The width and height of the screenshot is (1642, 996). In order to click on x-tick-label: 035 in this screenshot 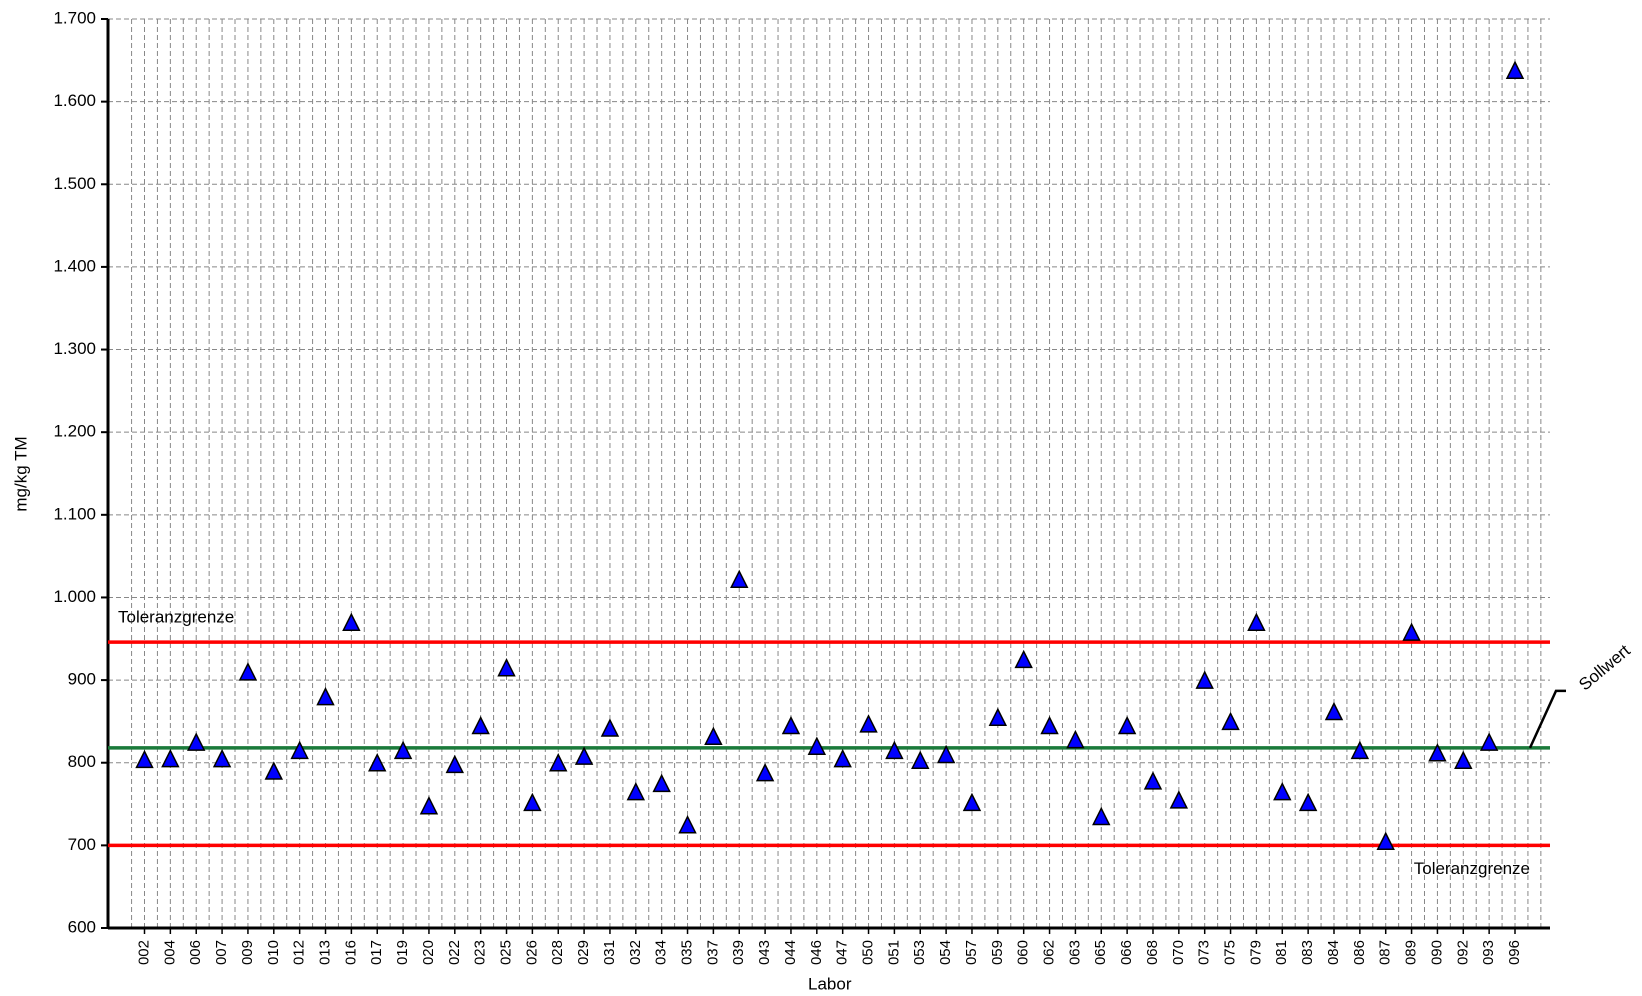, I will do `click(686, 952)`.